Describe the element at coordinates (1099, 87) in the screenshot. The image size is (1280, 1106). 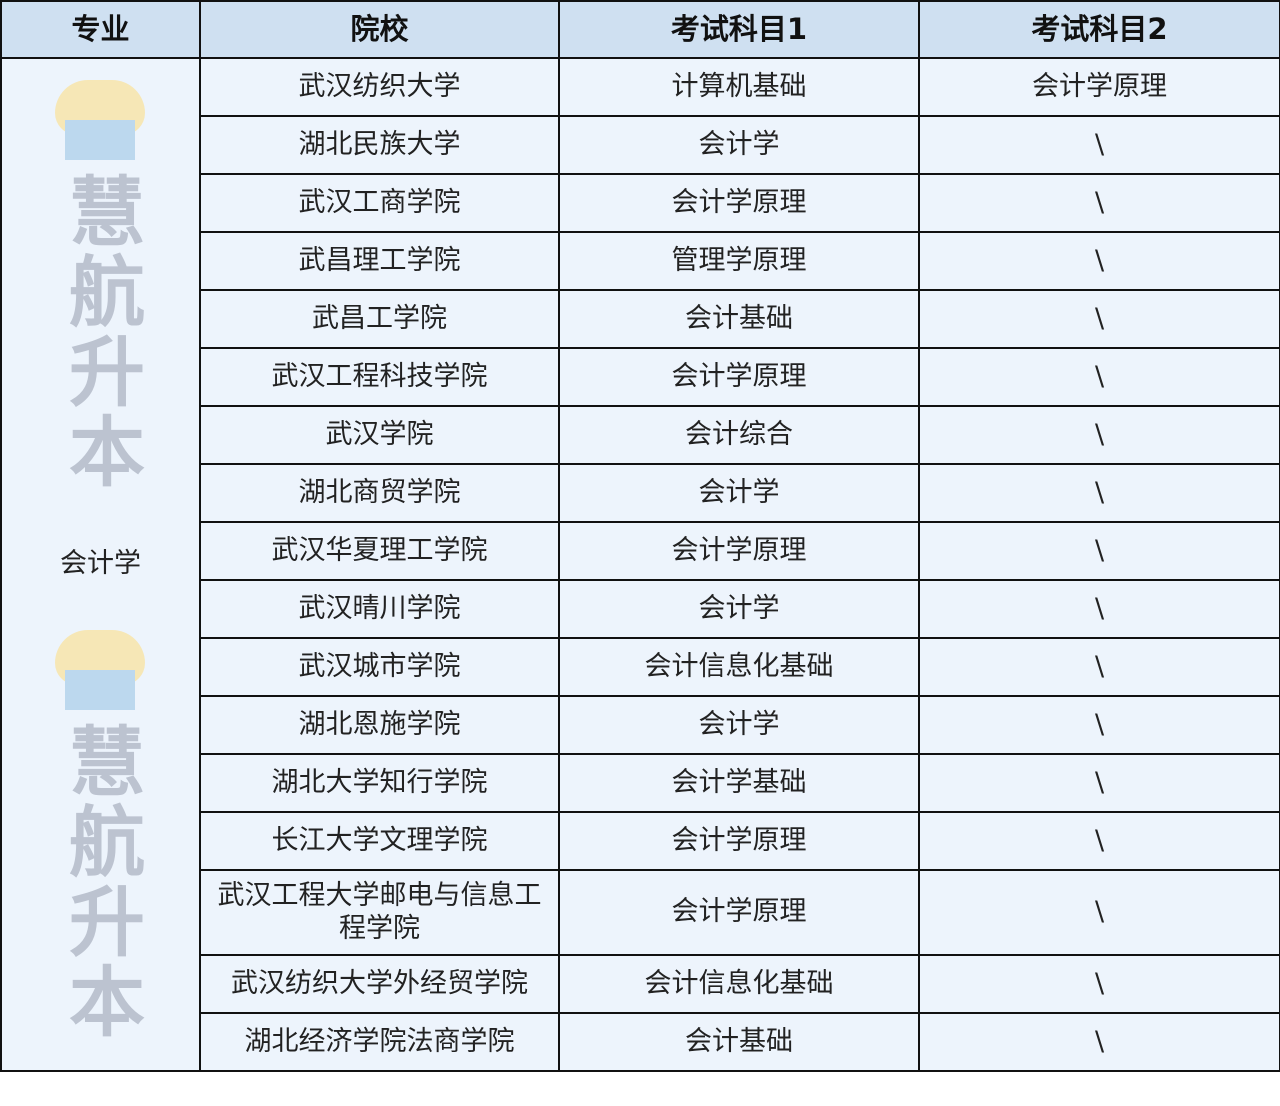
I see `subject-2-cell: 会计学原理` at that location.